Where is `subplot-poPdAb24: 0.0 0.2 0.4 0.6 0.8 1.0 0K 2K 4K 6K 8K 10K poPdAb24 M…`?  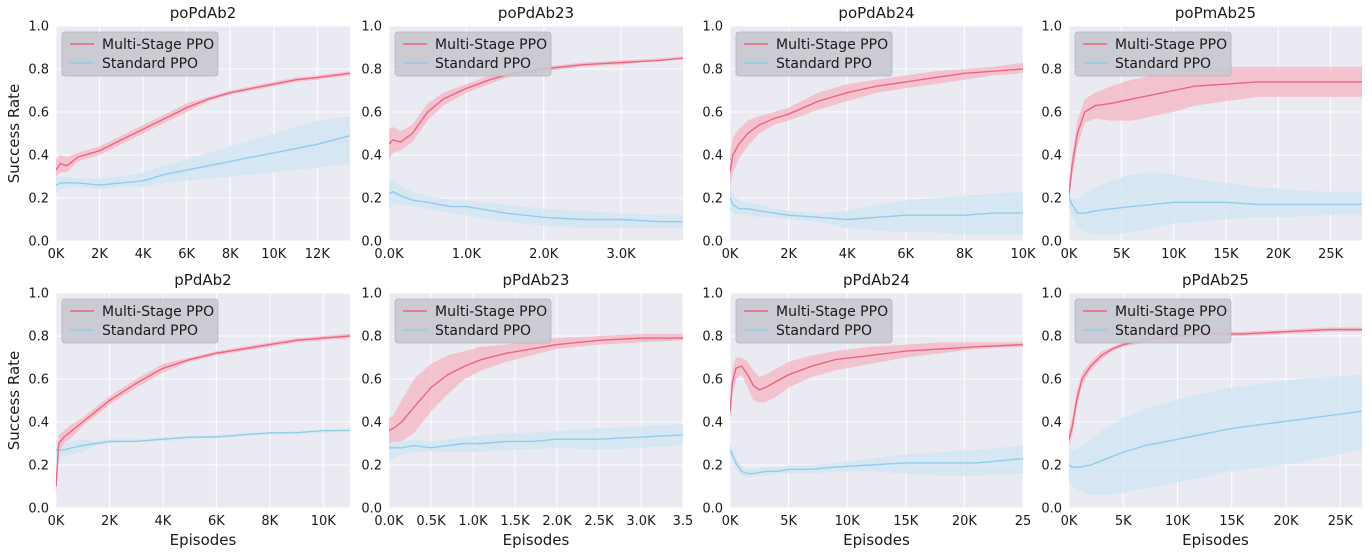 subplot-poPdAb24: 0.0 0.2 0.4 0.6 0.8 1.0 0K 2K 4K 6K 8K 10K poPdAb24 M… is located at coordinates (869, 133).